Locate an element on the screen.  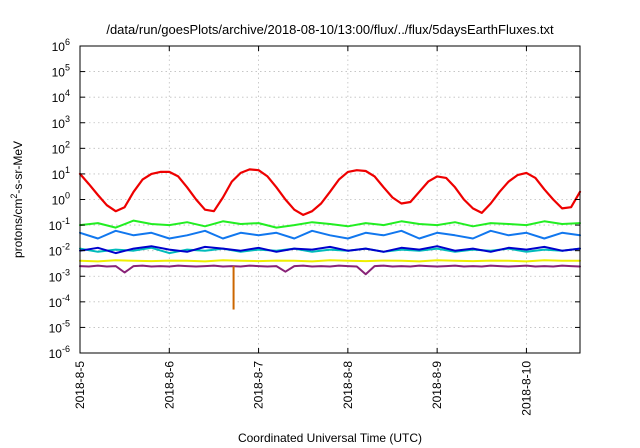
y-tick-label: 10³ is located at coordinates (61, 122).